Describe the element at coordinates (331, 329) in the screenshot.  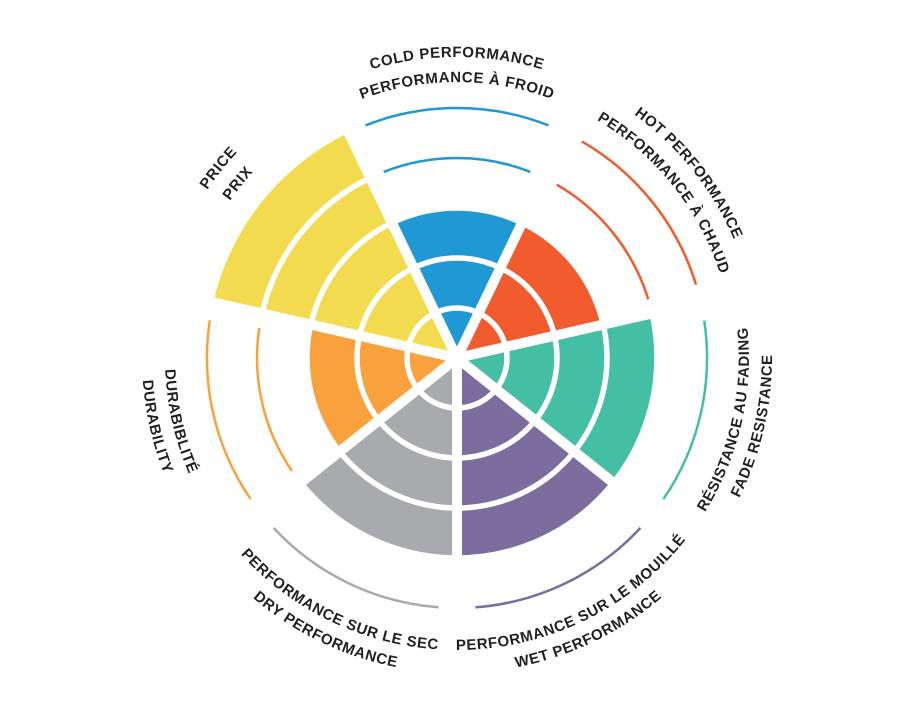
I see `spoke-durability-price` at that location.